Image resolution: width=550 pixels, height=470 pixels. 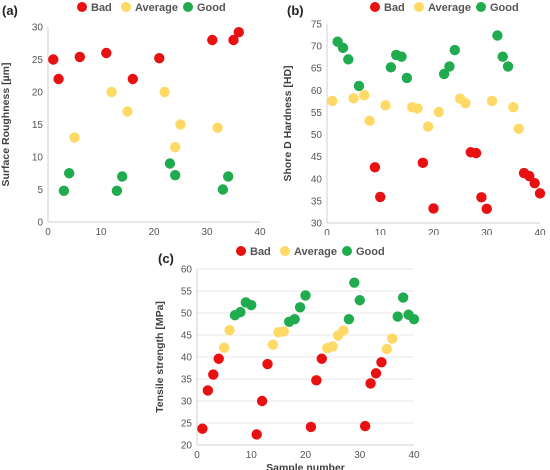 I want to click on panel-label: (b), so click(x=295, y=10).